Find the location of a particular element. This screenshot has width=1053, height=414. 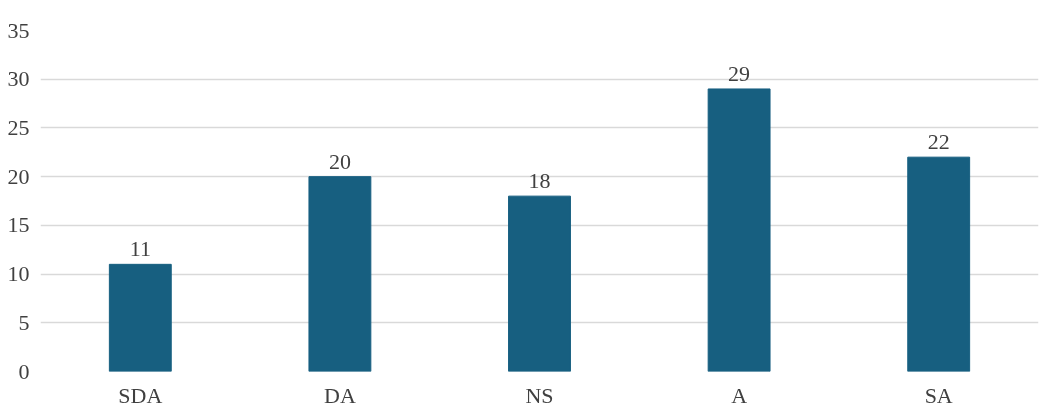

x-tick-label: A is located at coordinates (739, 395).